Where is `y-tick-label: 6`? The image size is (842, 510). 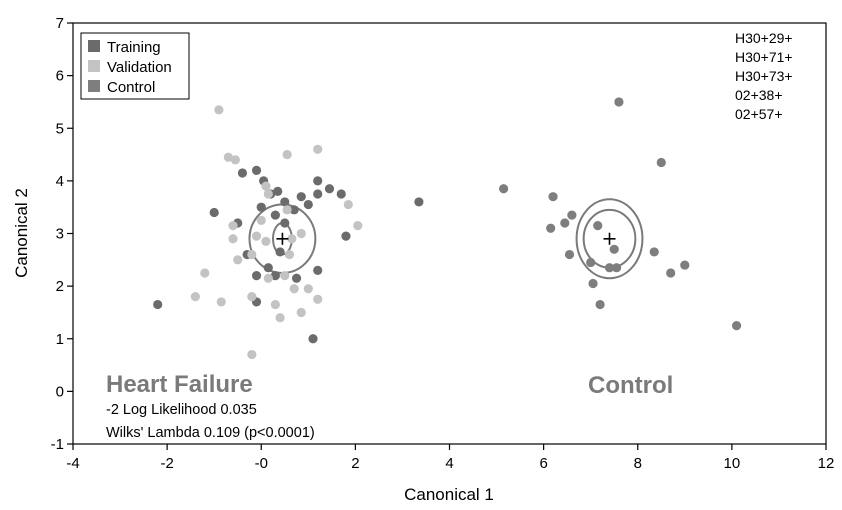 y-tick-label: 6 is located at coordinates (60, 76).